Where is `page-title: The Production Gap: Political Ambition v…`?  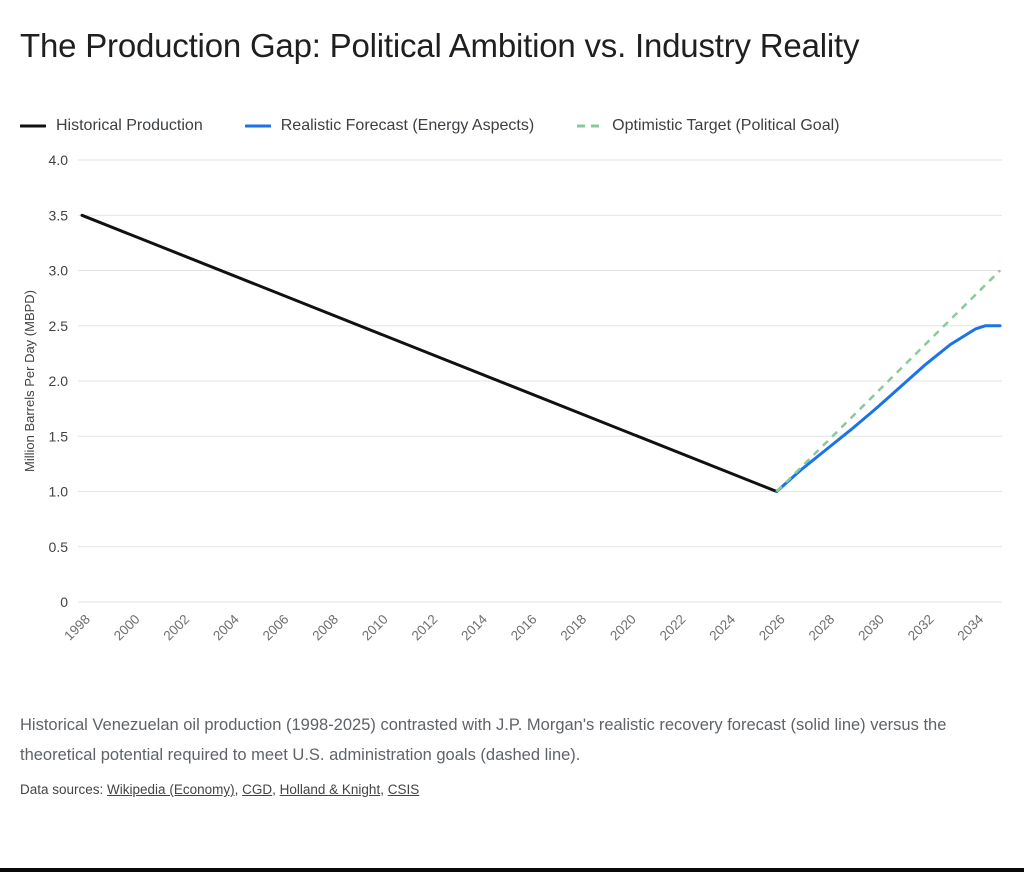 page-title: The Production Gap: Political Ambition v… is located at coordinates (440, 45).